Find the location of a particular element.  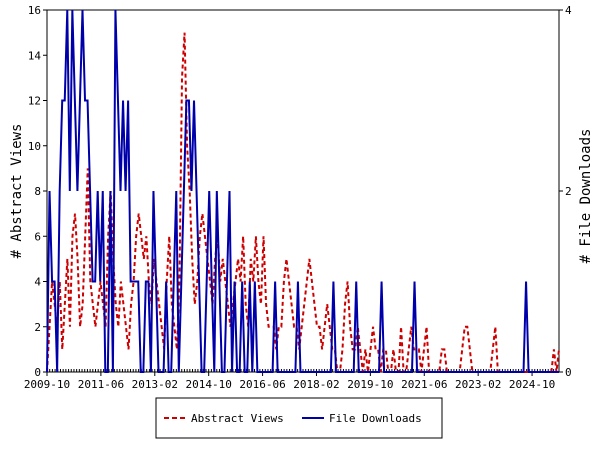

right-y-tick-label: 2 is located at coordinates (568, 191).